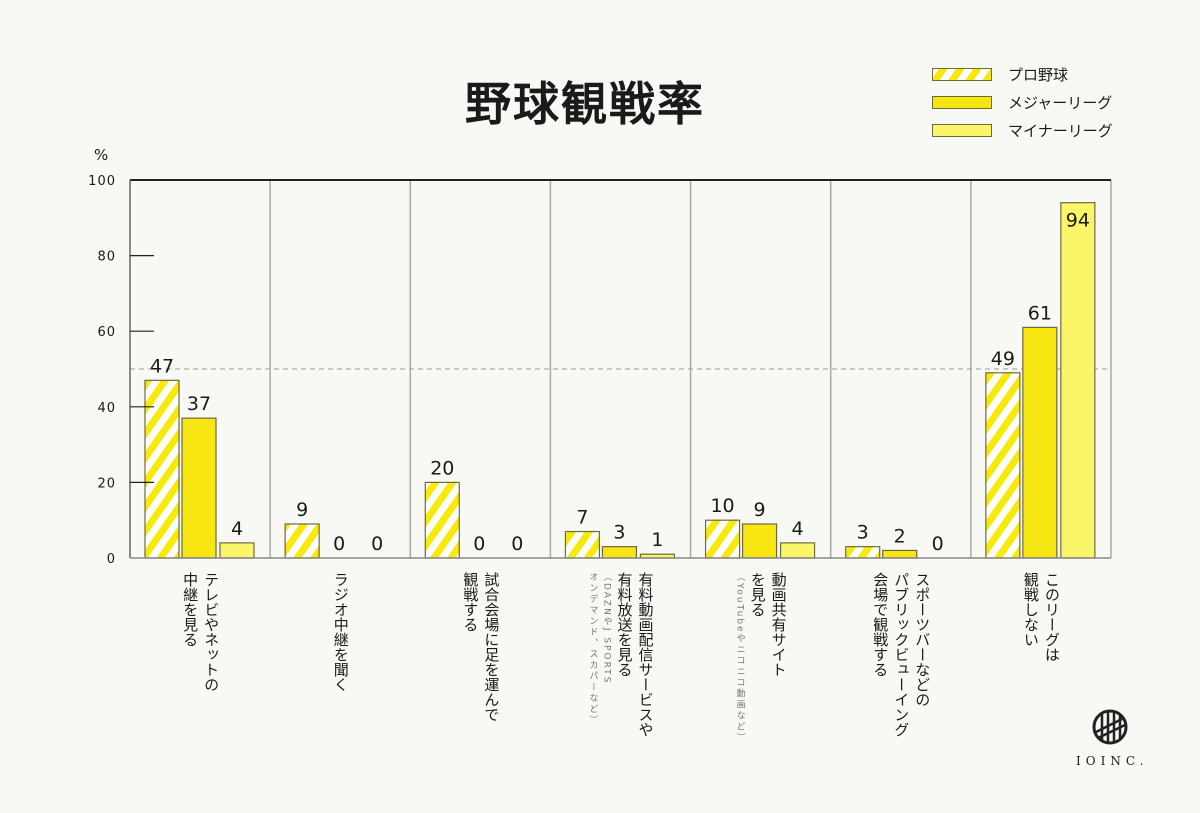  Describe the element at coordinates (1060, 130) in the screenshot. I see `legend-label: マイナーリーグ` at that location.